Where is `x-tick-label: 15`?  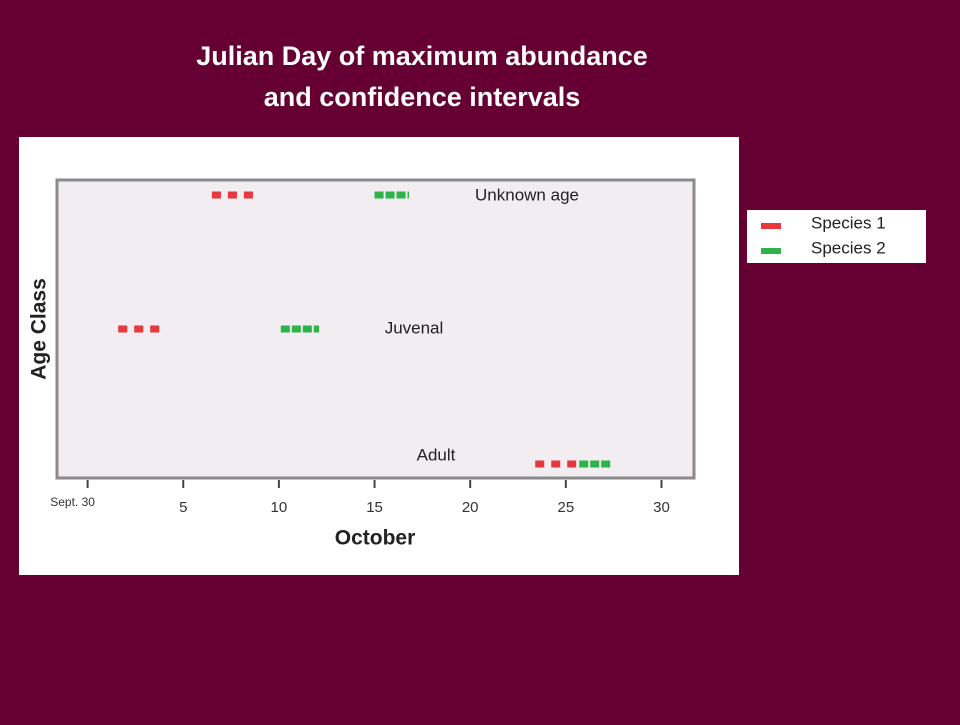 x-tick-label: 15 is located at coordinates (374, 507).